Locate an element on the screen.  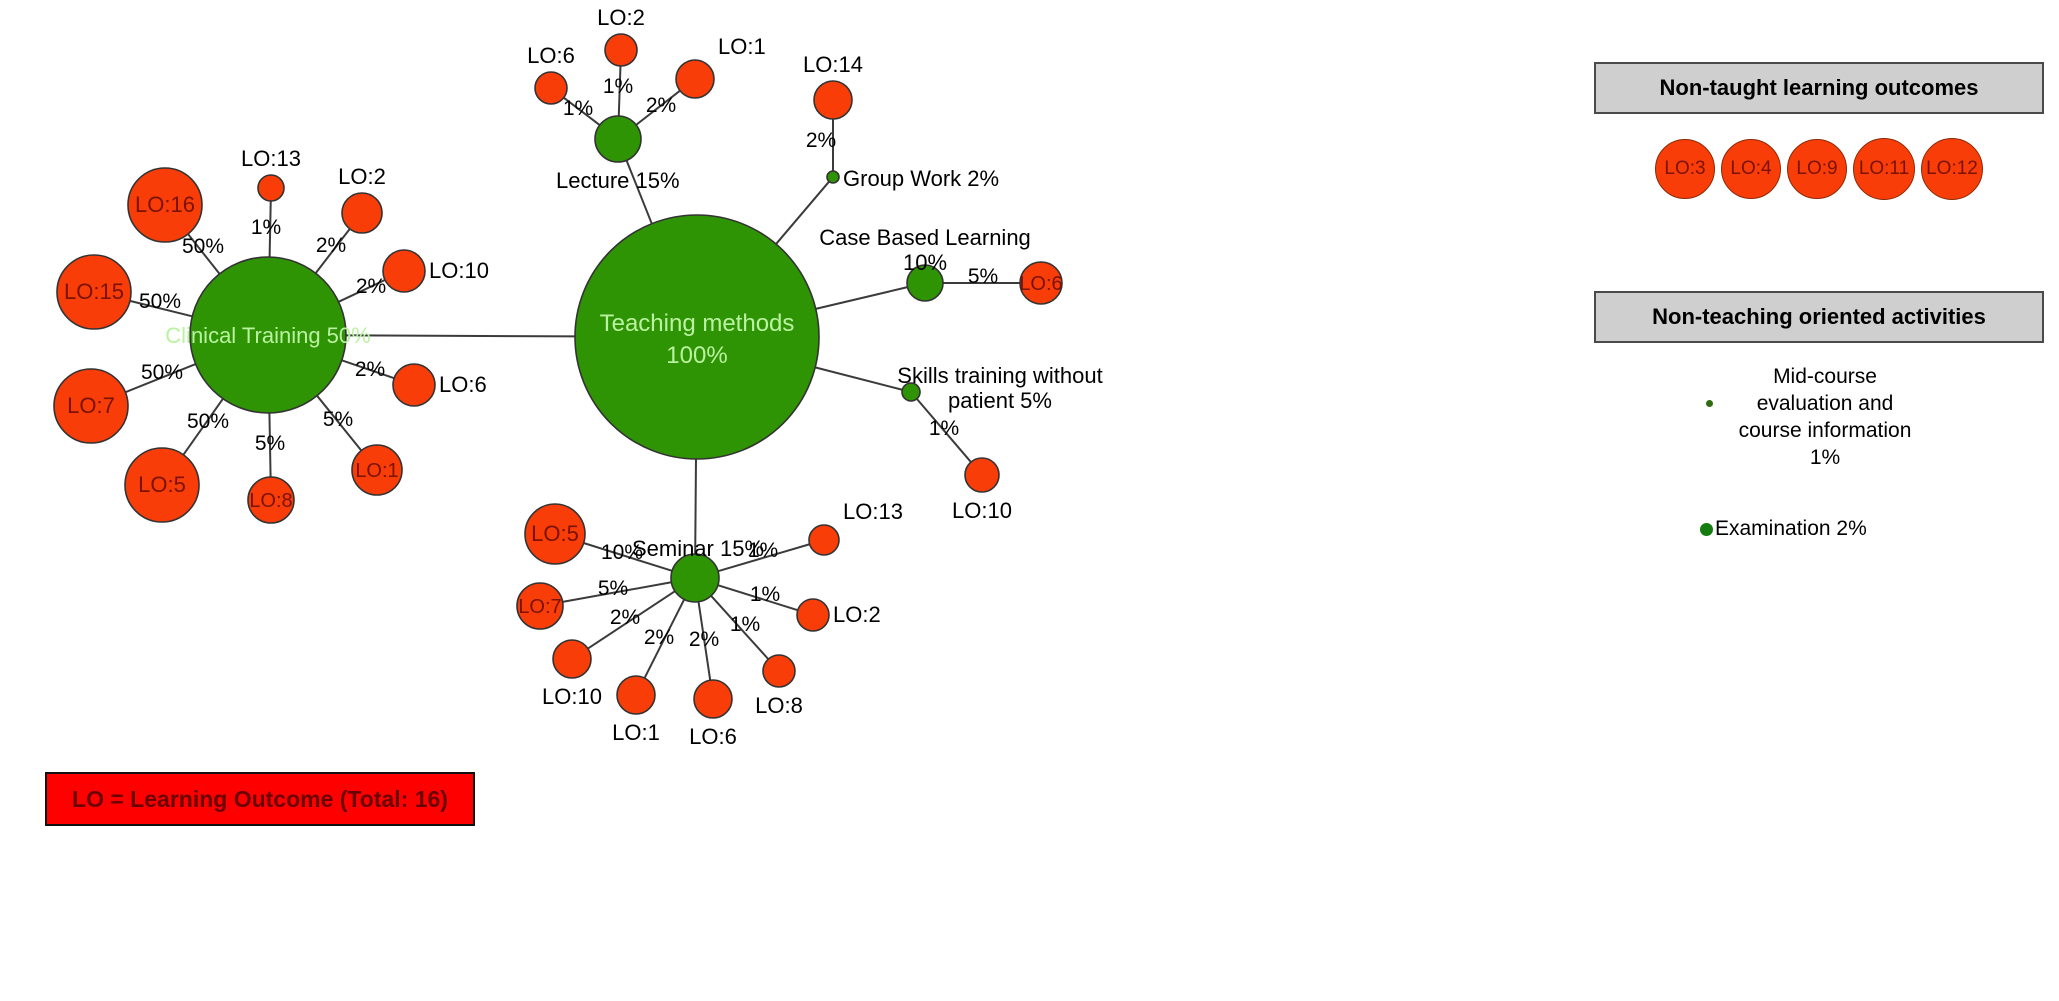
edge-weight-st-lo10: 1% is located at coordinates (944, 428).